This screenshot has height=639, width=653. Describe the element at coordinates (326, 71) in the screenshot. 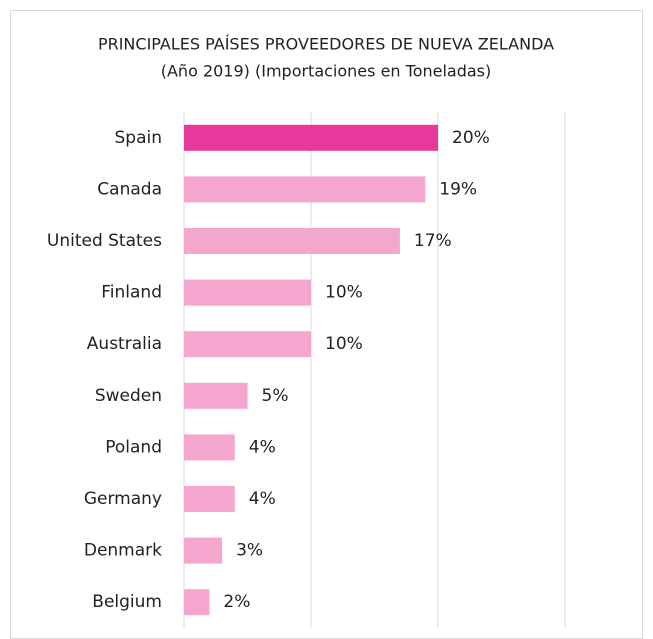

I see `chart-subtitle: (Año 2019) (Importaciones en Toneladas)` at that location.